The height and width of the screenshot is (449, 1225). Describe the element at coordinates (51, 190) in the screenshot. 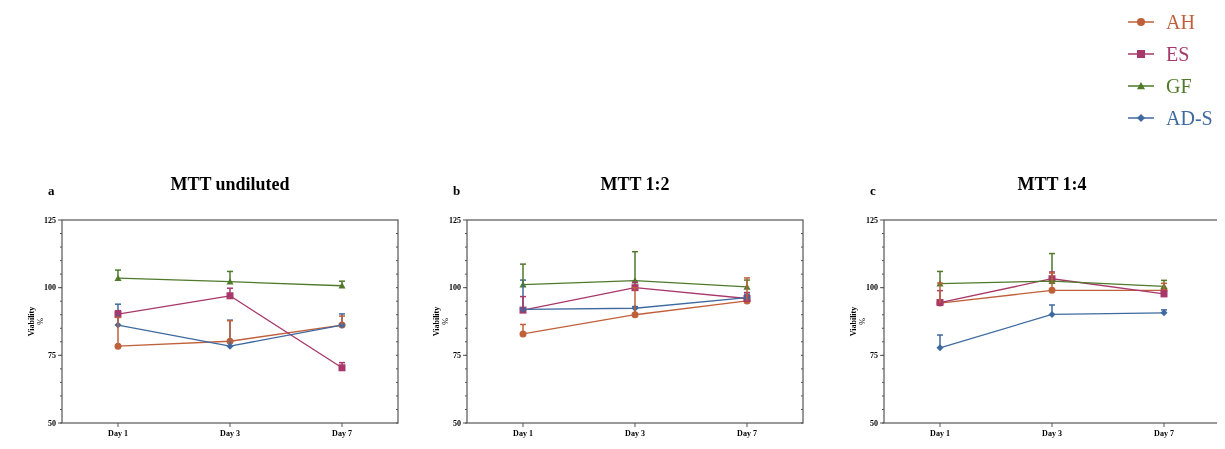

I see `text: a` at that location.